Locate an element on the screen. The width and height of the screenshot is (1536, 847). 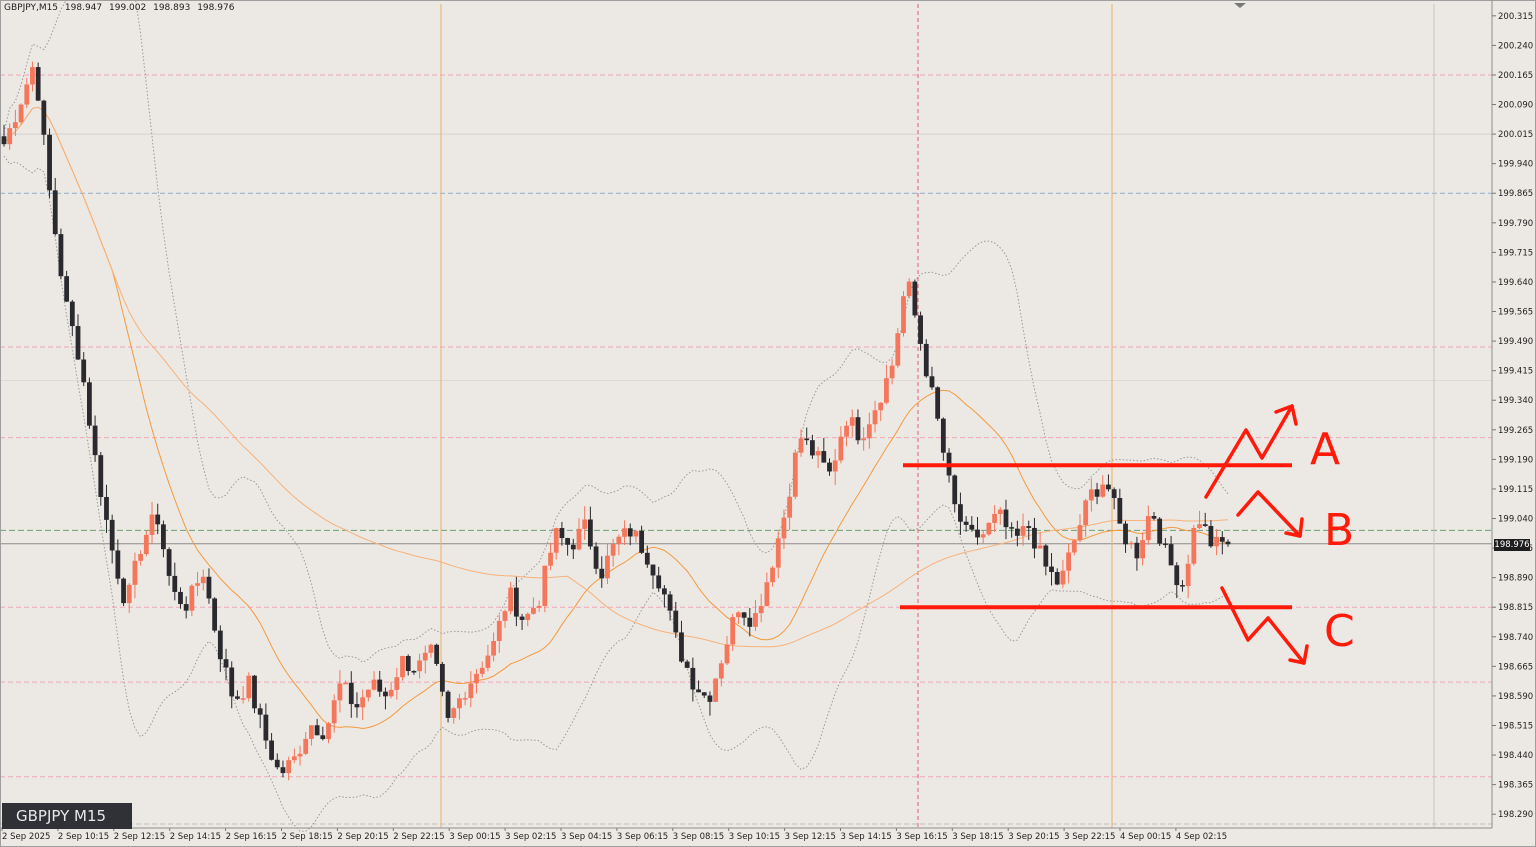
time-tick-label: 2 Sep 16:15 is located at coordinates (251, 837).